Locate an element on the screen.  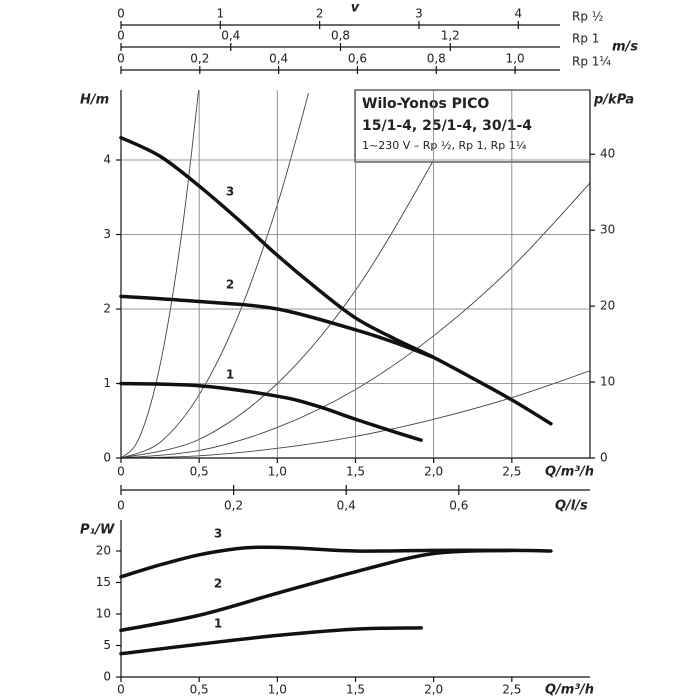
top-tick-label: 2 is located at coordinates (320, 14).